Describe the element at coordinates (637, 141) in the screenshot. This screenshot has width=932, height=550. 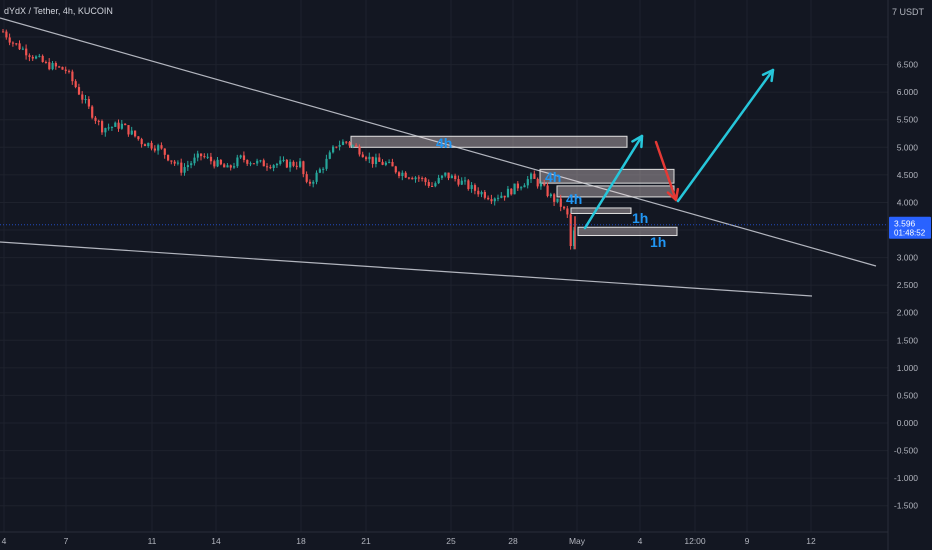
I see `projection-arrow-up-head` at that location.